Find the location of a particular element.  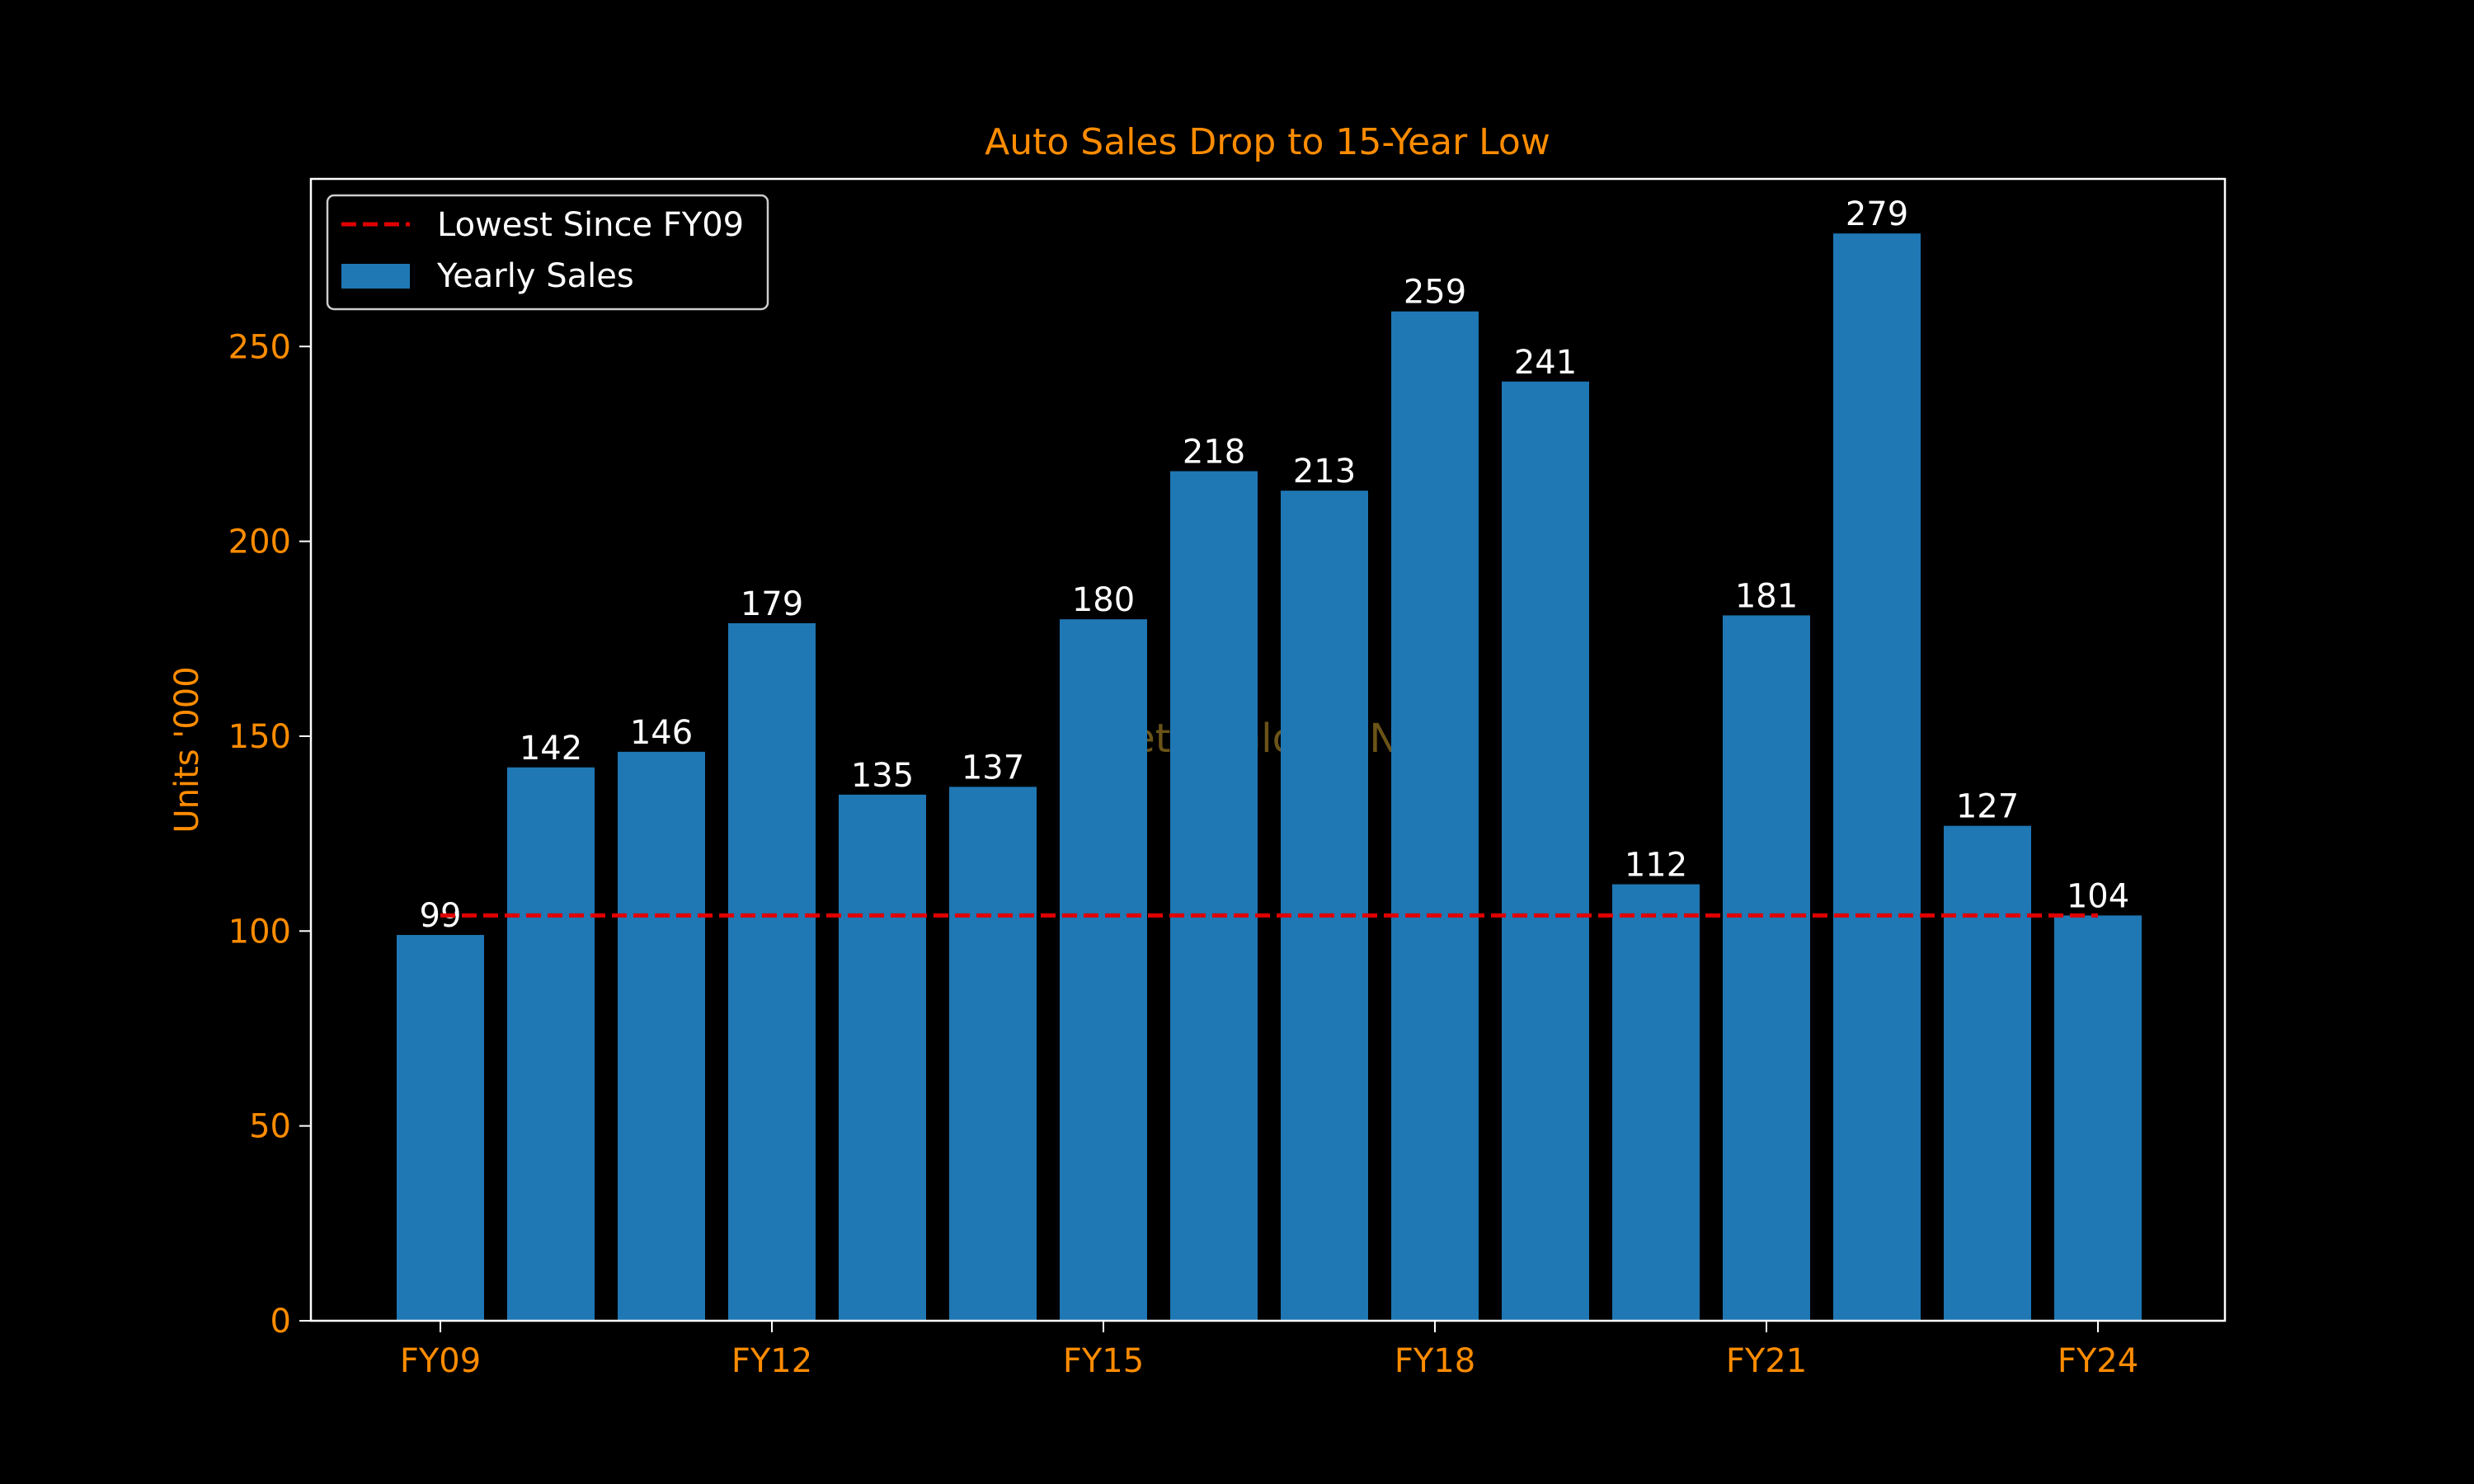

bar-value-label-fy21: 181 is located at coordinates (1766, 596).